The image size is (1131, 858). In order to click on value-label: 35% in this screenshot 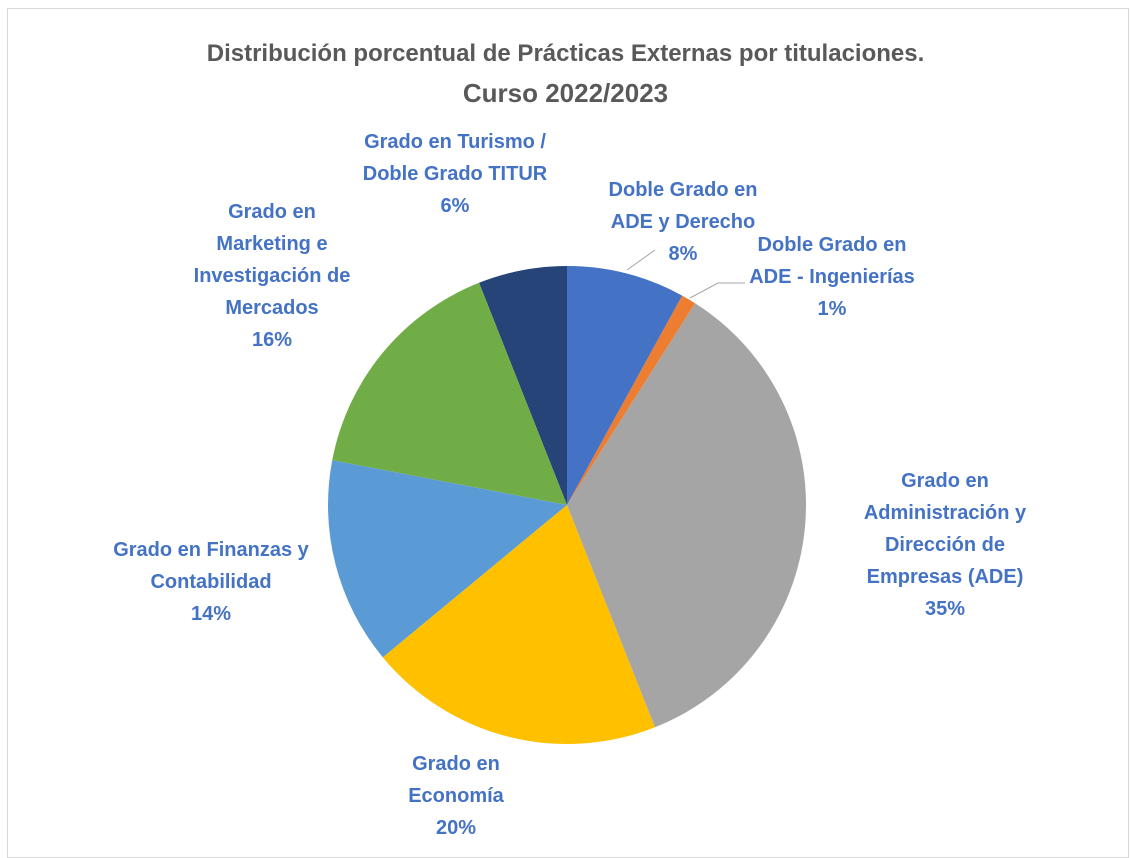, I will do `click(945, 609)`.